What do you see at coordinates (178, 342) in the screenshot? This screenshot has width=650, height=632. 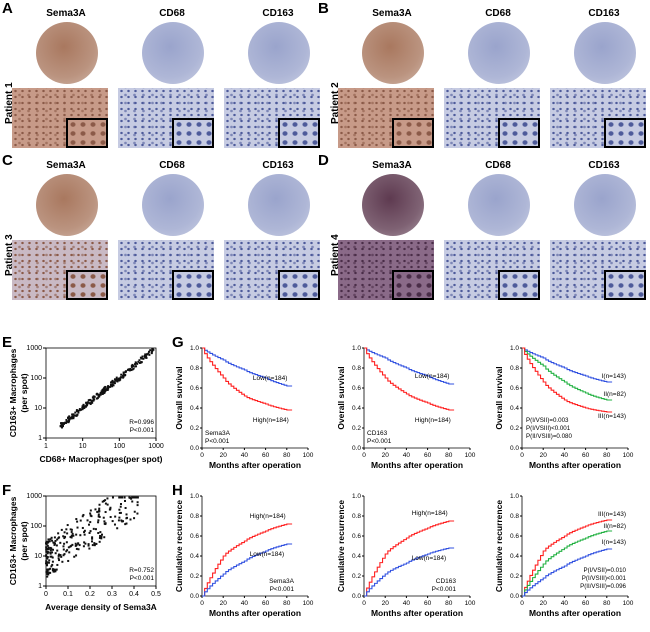 I see `panel-label-g: G` at bounding box center [178, 342].